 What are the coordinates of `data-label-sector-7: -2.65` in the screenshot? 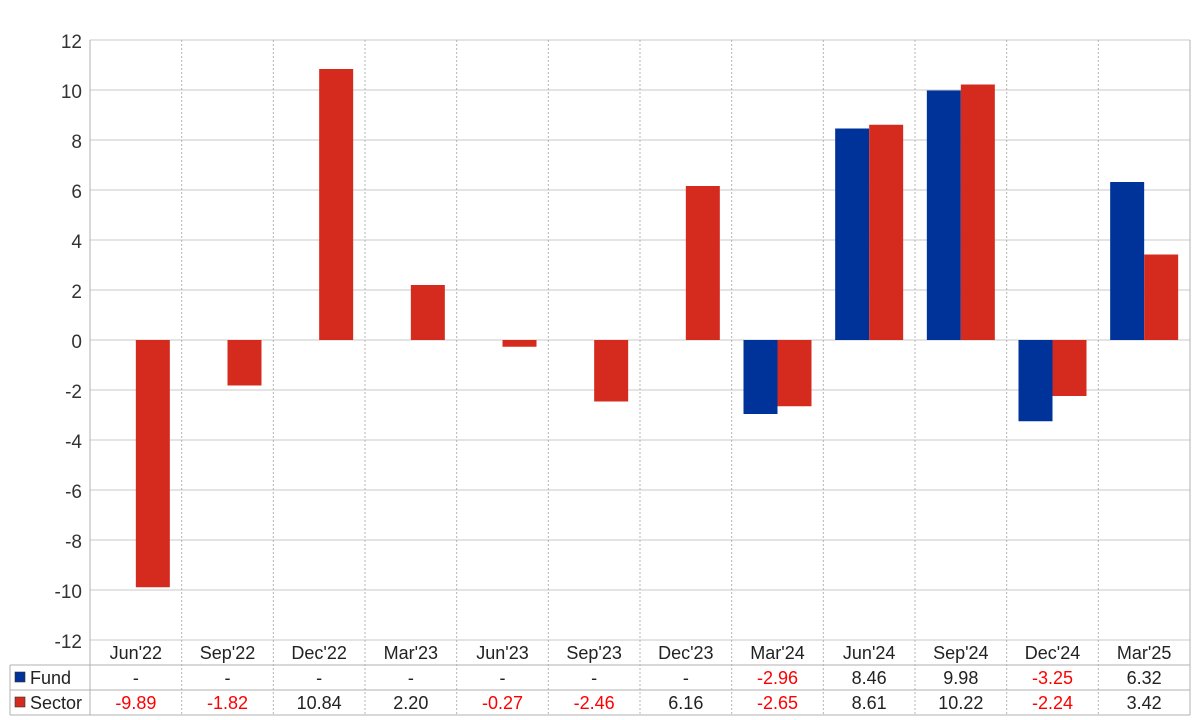 It's located at (777, 703).